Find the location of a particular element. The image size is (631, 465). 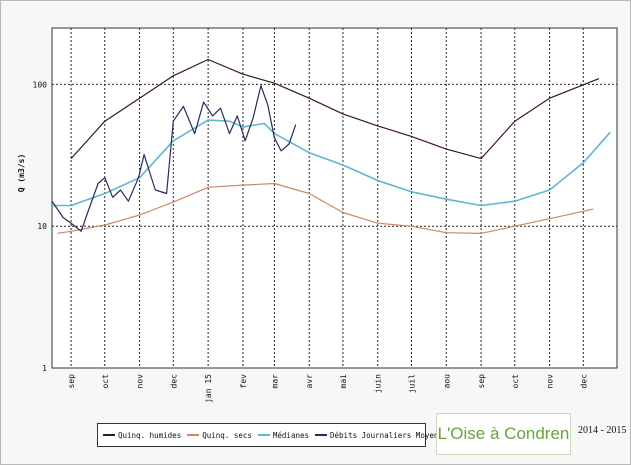

x-tick-label: juin is located at coordinates (378, 383).